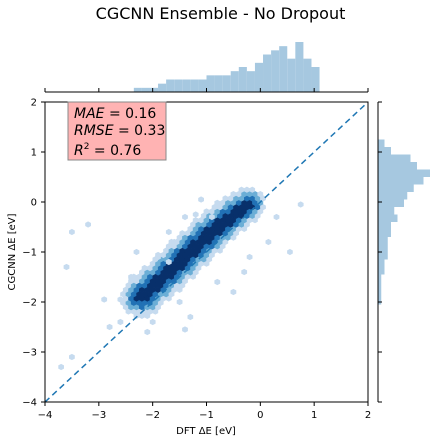 This screenshot has height=444, width=441. I want to click on x-tick-label: −1, so click(206, 415).